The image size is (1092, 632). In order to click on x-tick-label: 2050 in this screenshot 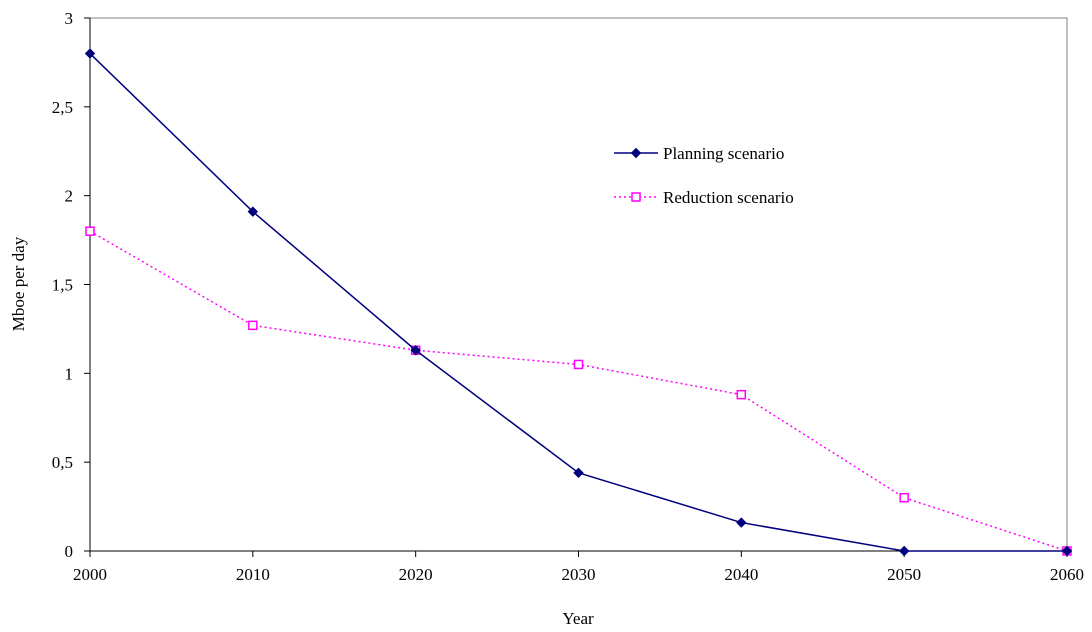, I will do `click(904, 574)`.